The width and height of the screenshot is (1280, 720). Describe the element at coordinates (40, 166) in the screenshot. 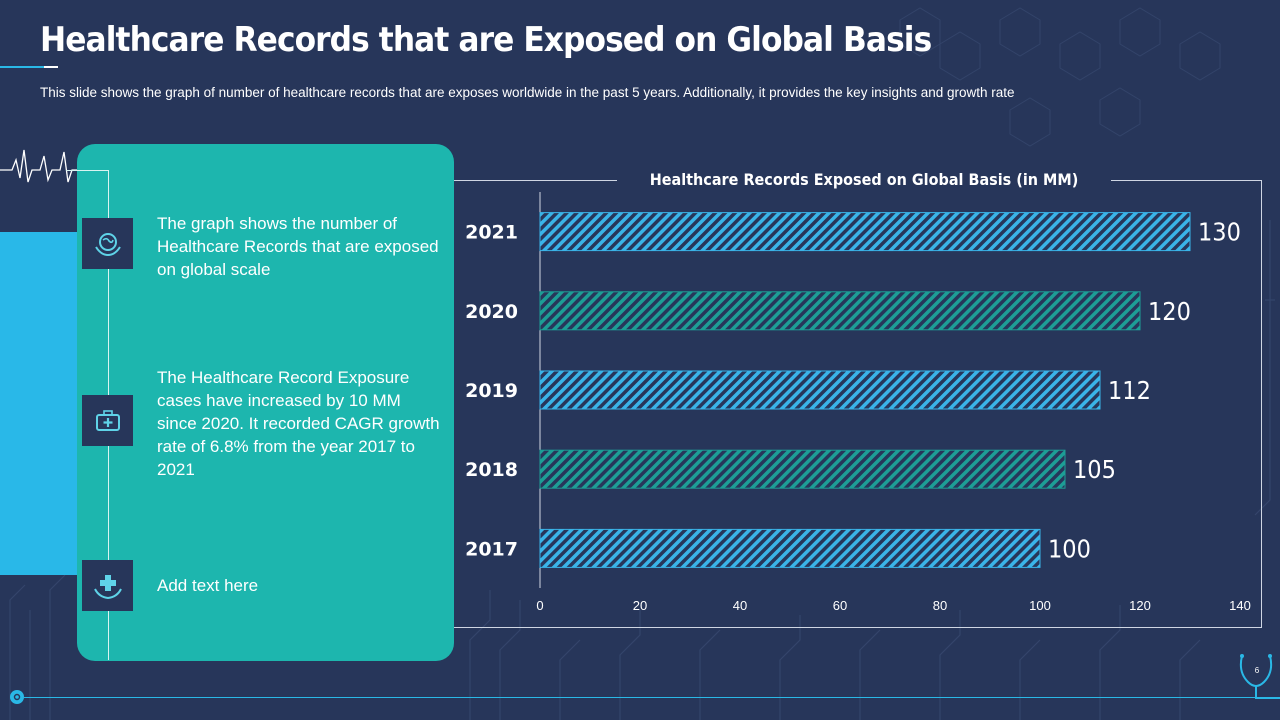

I see `heartbeat-icon` at that location.